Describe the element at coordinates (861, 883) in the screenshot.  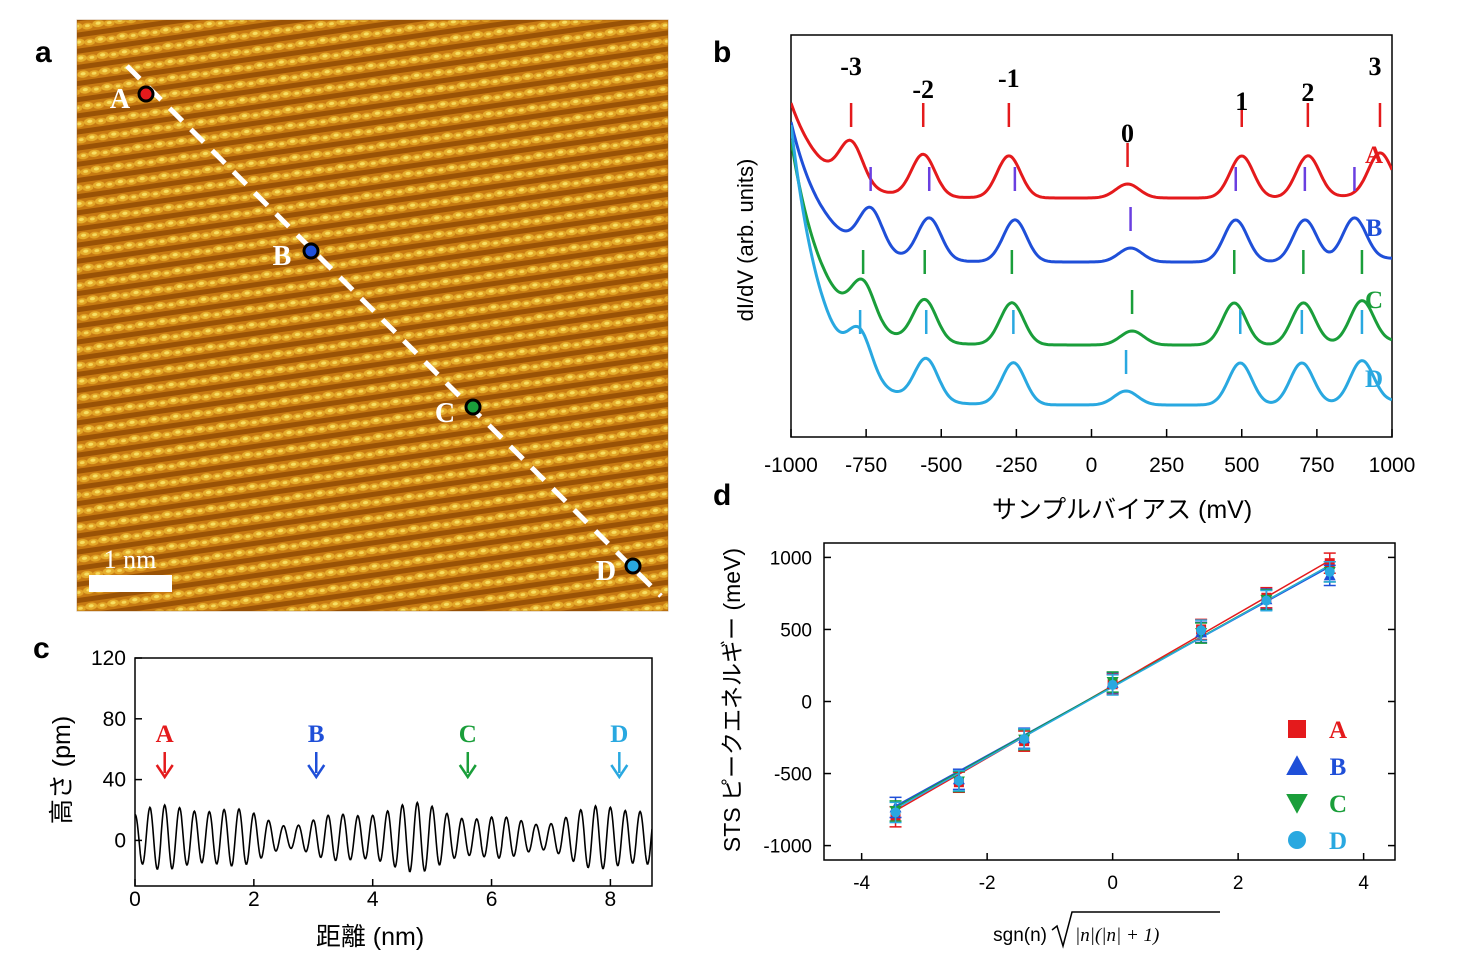
I see `d-xtick-label: -4` at that location.